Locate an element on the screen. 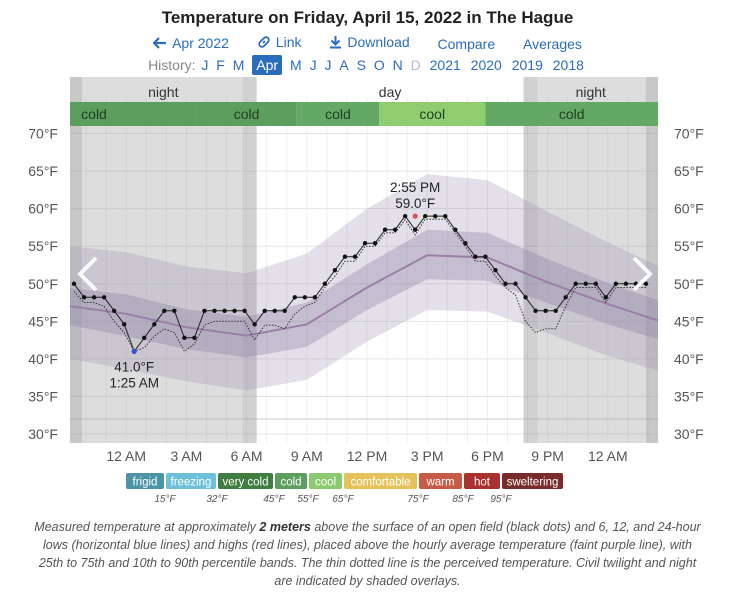  y-tick-label-left: 60°F is located at coordinates (43, 209).